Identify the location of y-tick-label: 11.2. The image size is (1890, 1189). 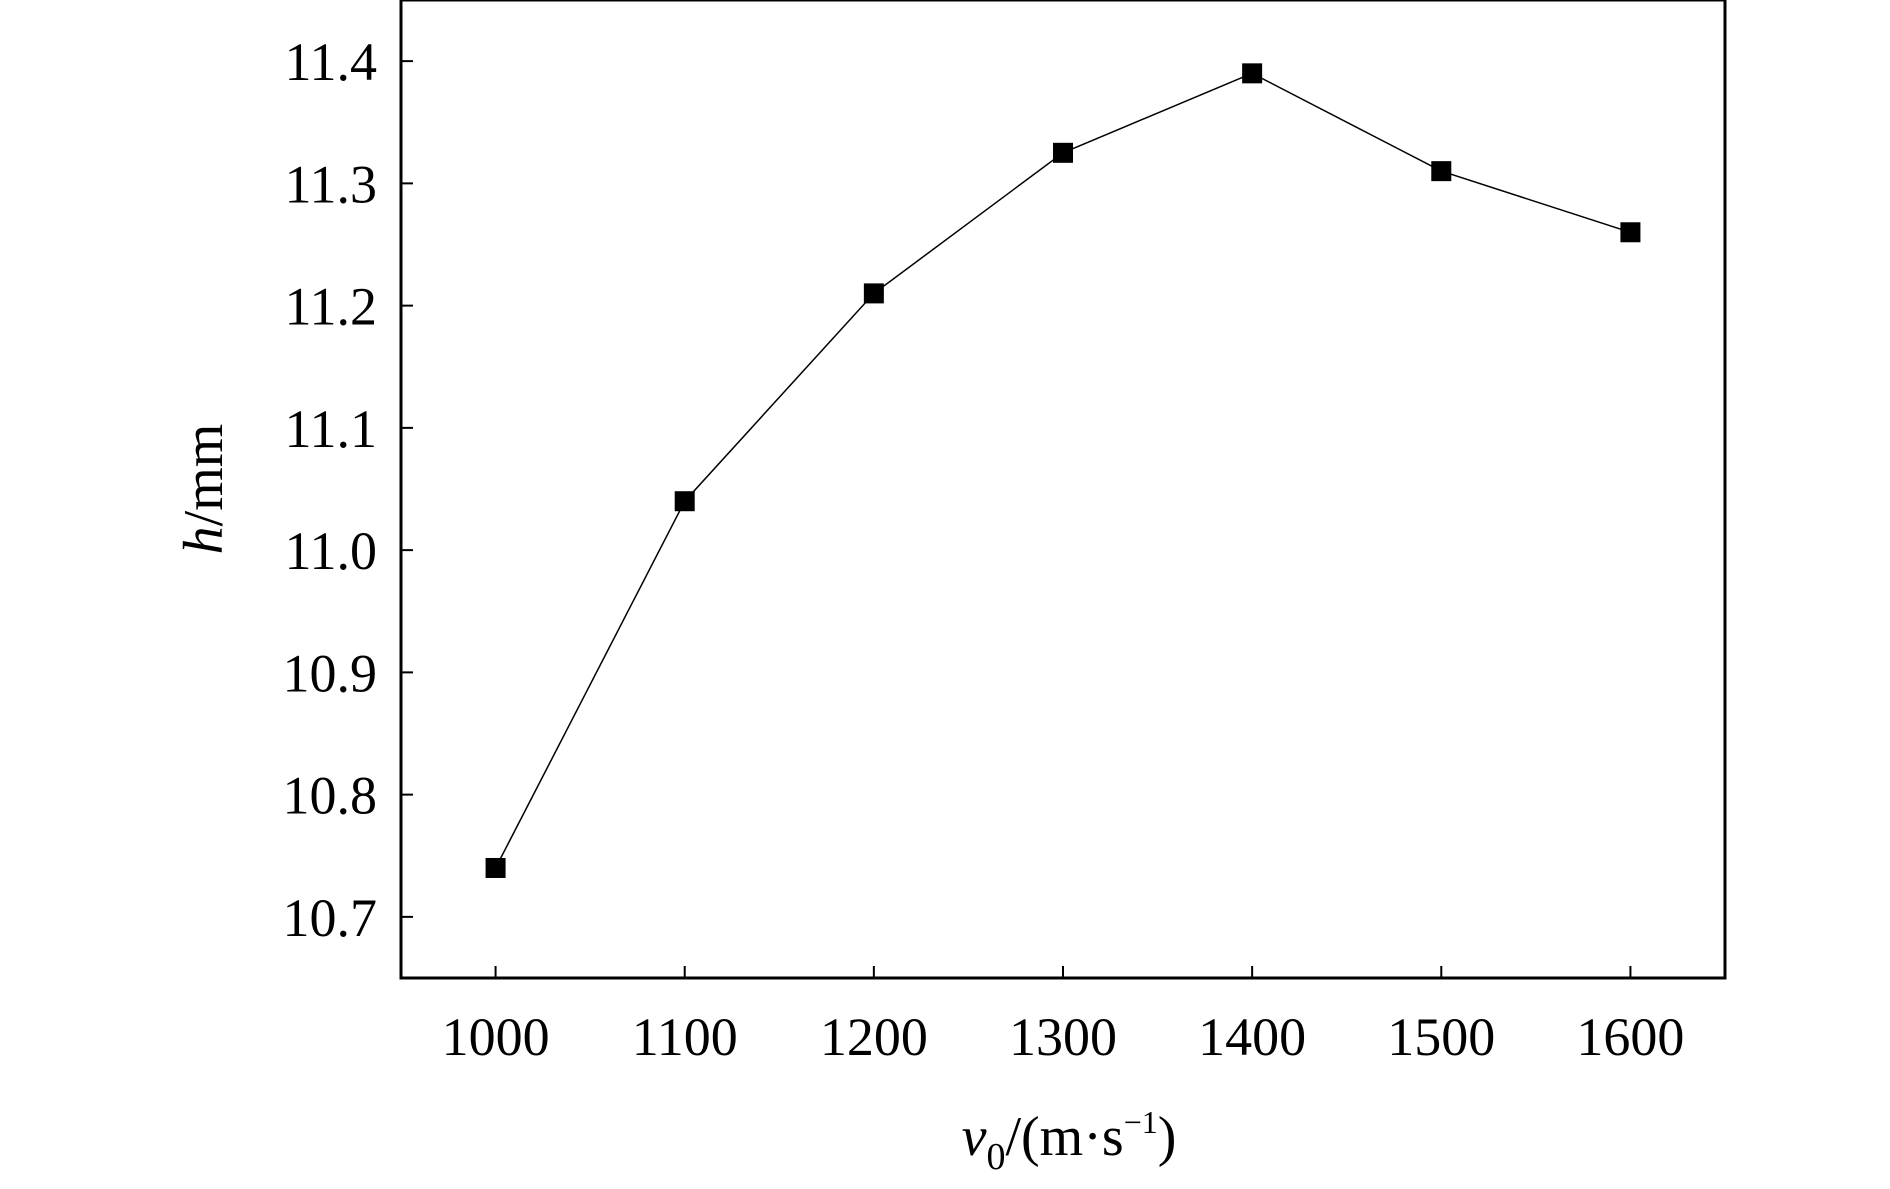
(331, 307).